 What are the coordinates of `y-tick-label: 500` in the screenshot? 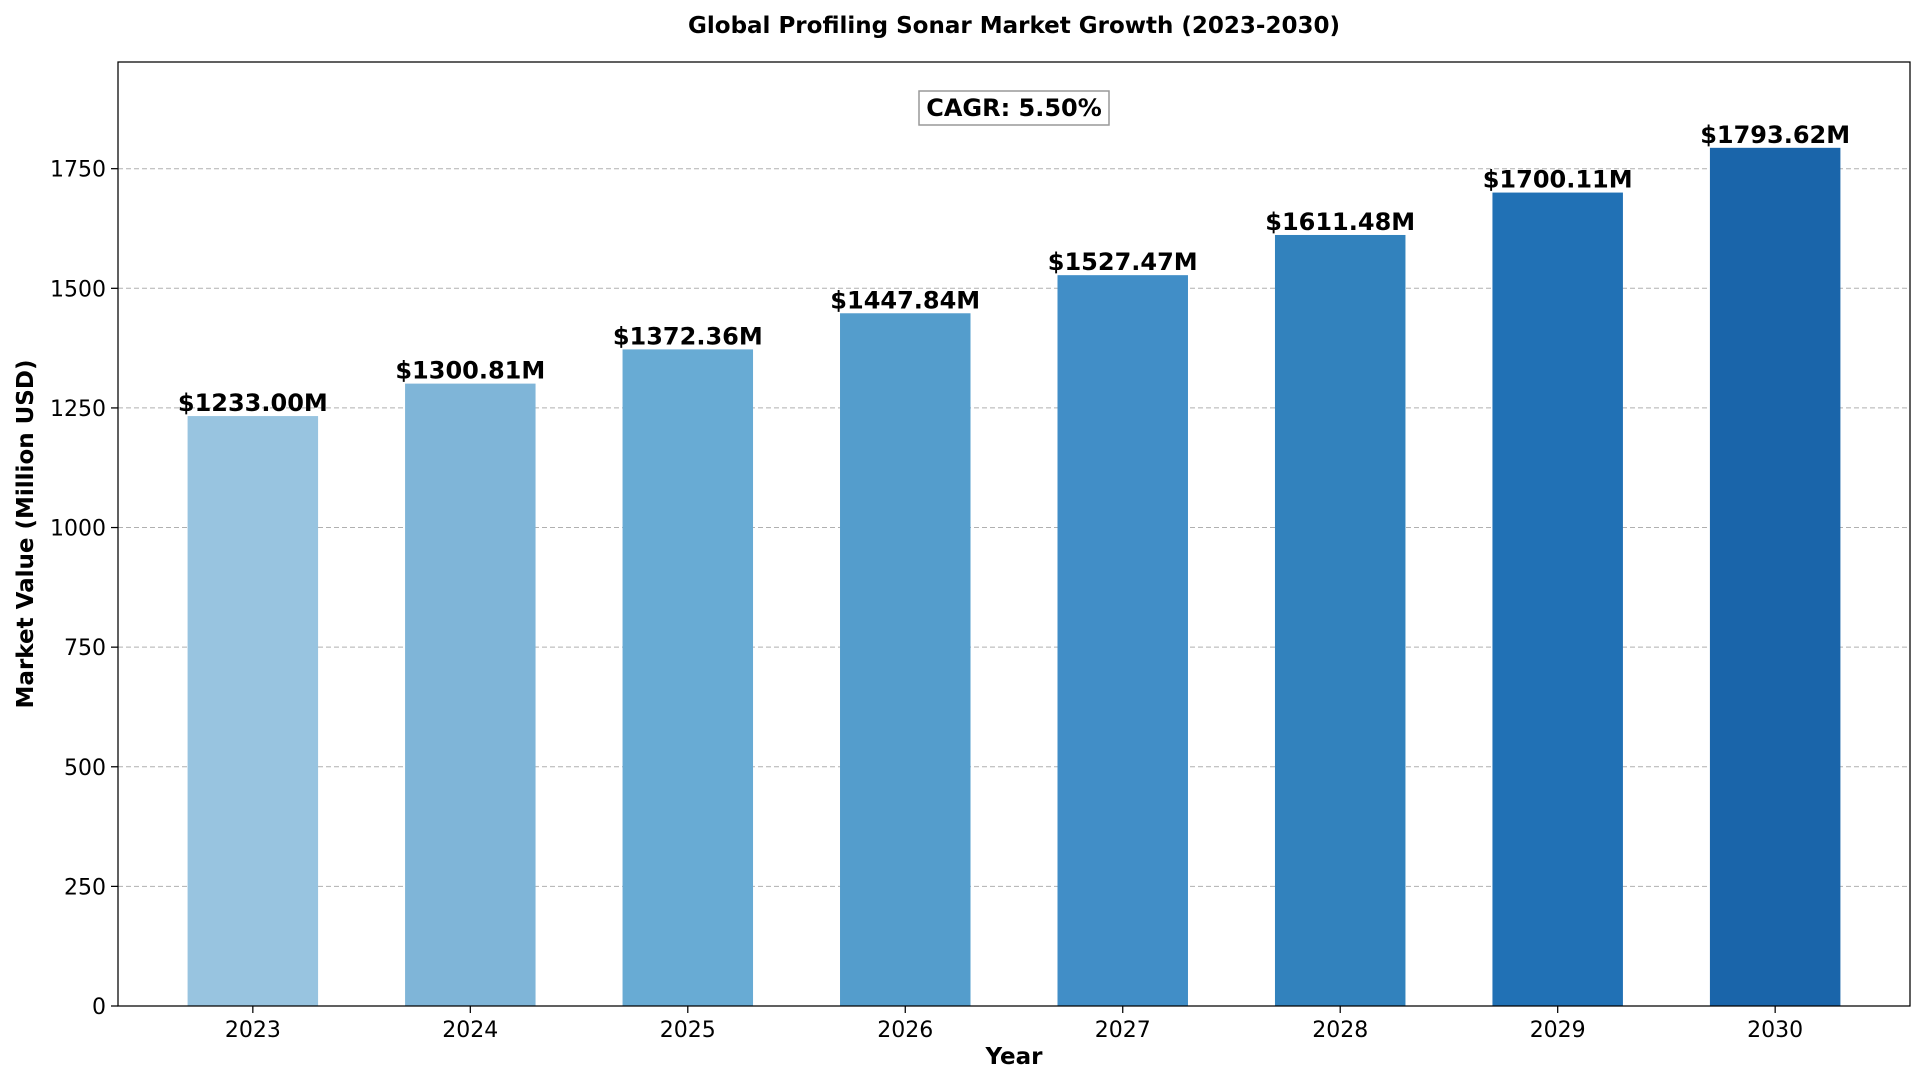 It's located at (85, 768).